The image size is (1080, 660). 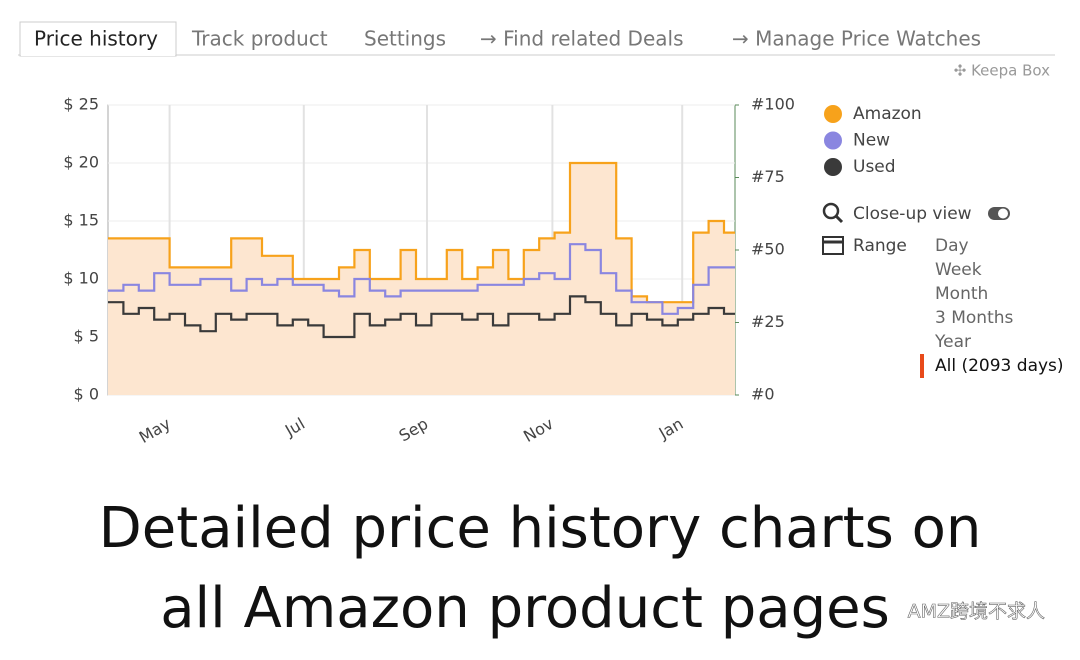 What do you see at coordinates (831, 211) in the screenshot?
I see `search-icon` at bounding box center [831, 211].